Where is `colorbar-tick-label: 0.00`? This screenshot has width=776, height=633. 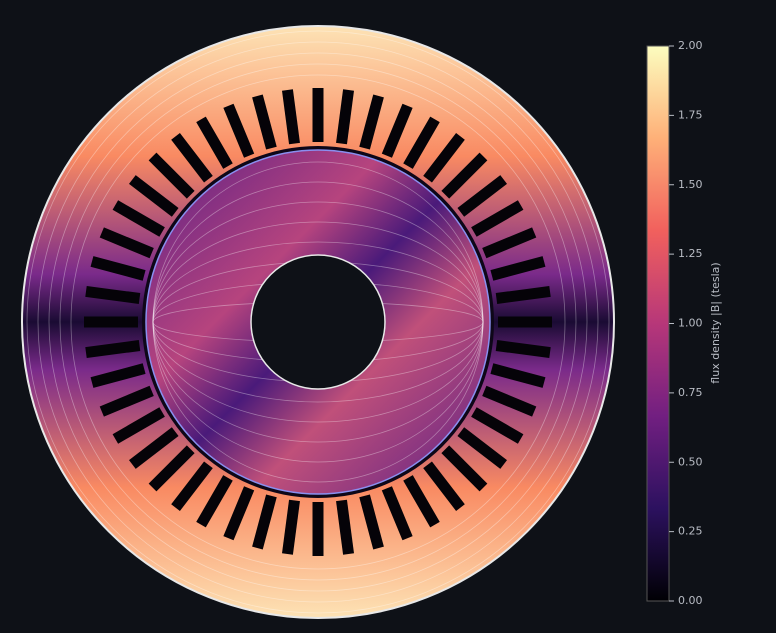 colorbar-tick-label: 0.00 is located at coordinates (690, 600).